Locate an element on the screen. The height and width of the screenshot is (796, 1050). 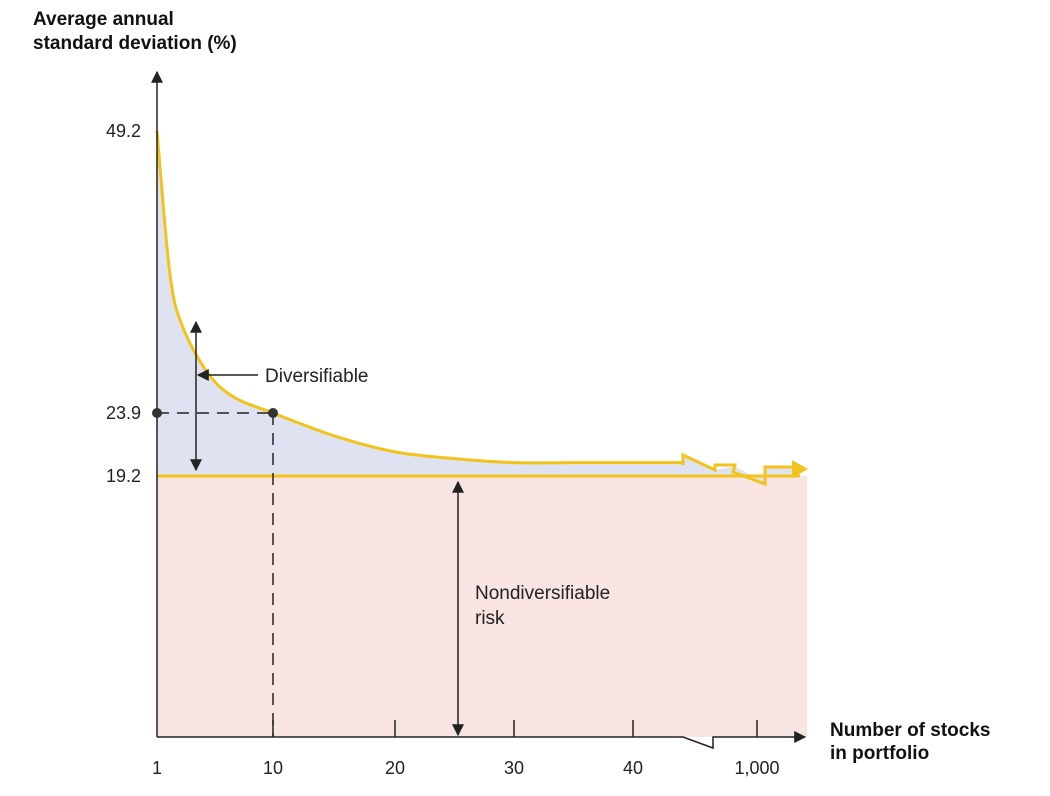
y-axis-point is located at coordinates (157, 413).